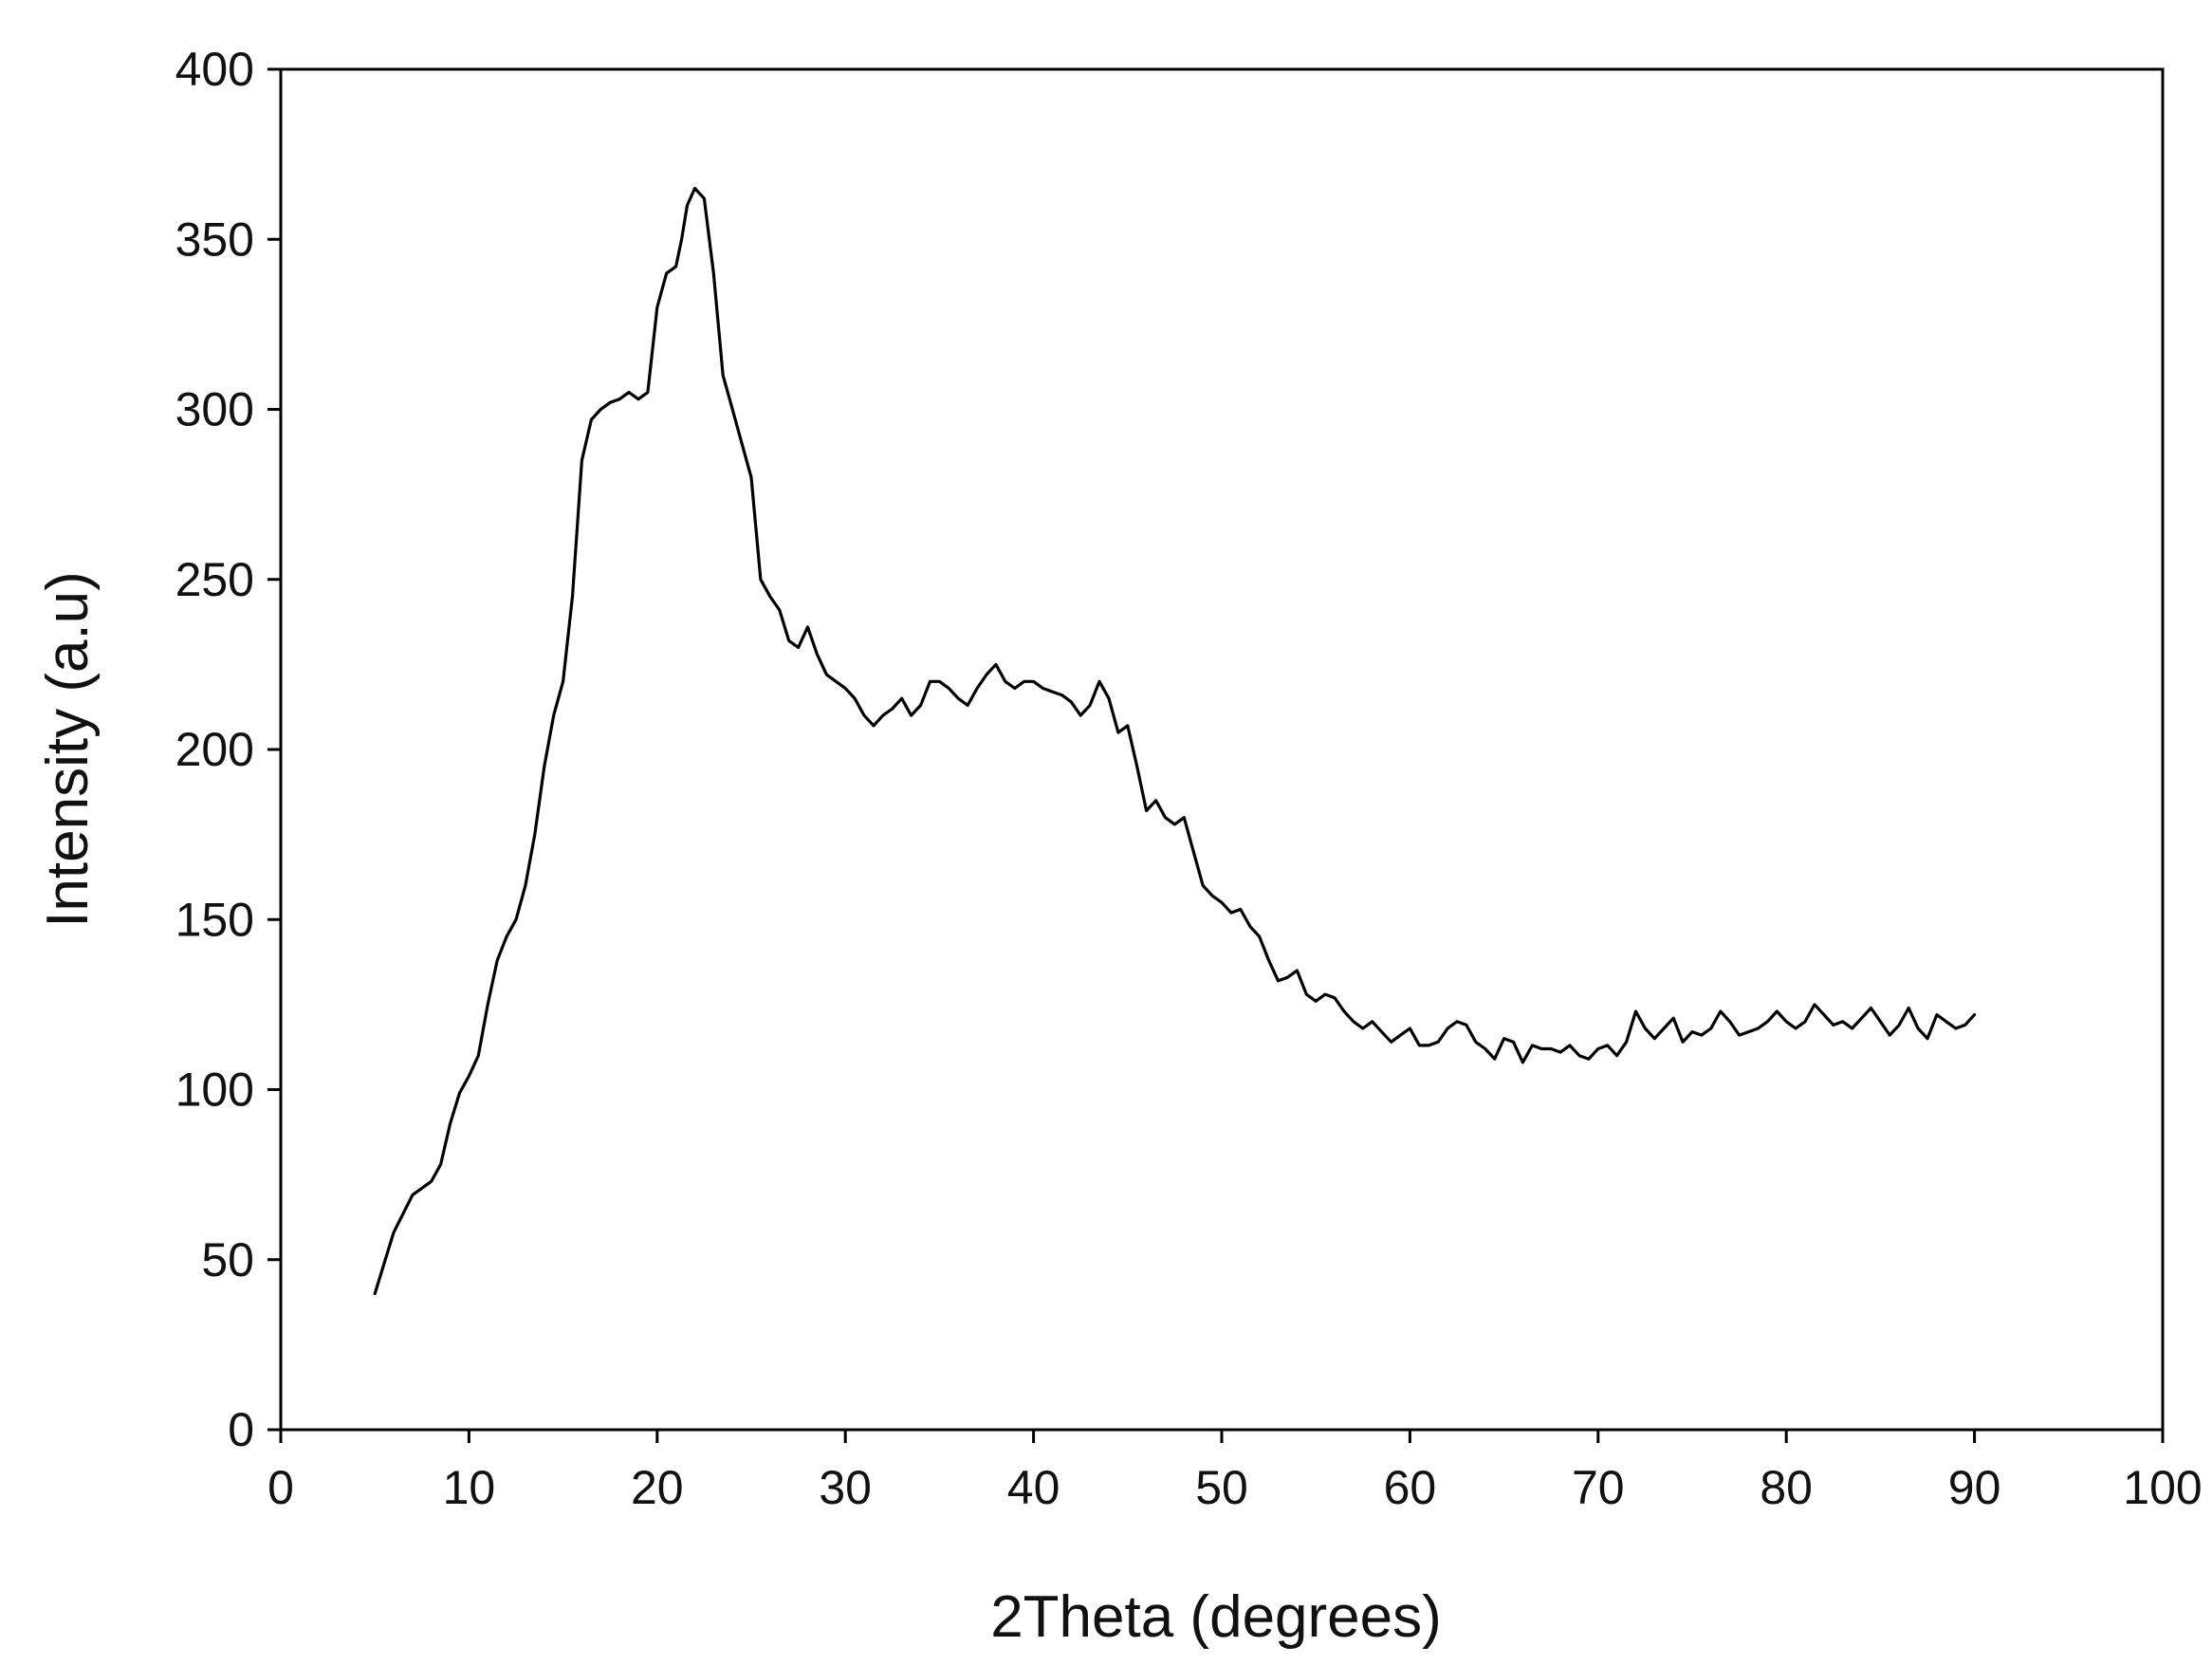  Describe the element at coordinates (214, 1090) in the screenshot. I see `y-tick-label: 100` at that location.